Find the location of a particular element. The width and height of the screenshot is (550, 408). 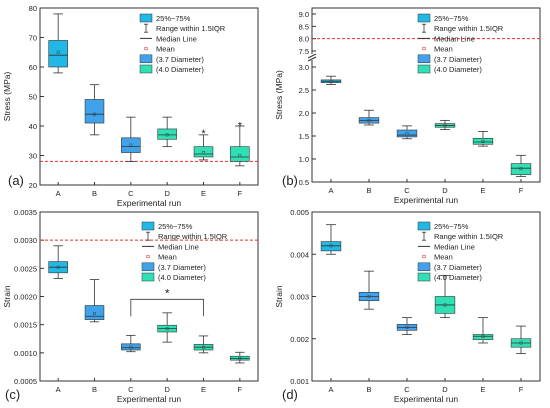

y-tick-label: 0.0010 is located at coordinates (25, 353).